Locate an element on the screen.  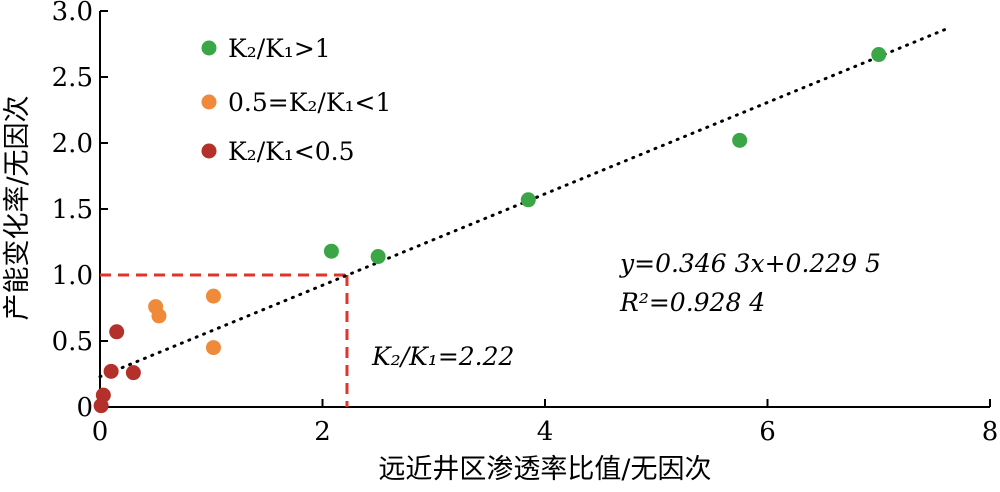
legend-label-1: K₂/K₁>1 is located at coordinates (279, 48).